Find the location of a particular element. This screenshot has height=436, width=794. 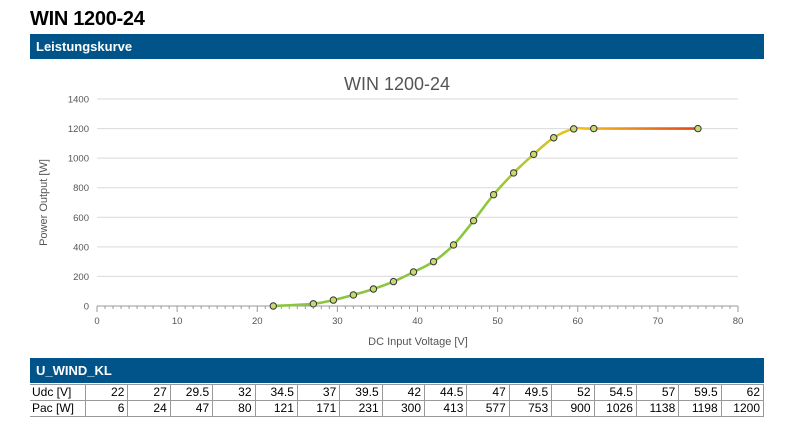

table-cell: 577 is located at coordinates (488, 408).